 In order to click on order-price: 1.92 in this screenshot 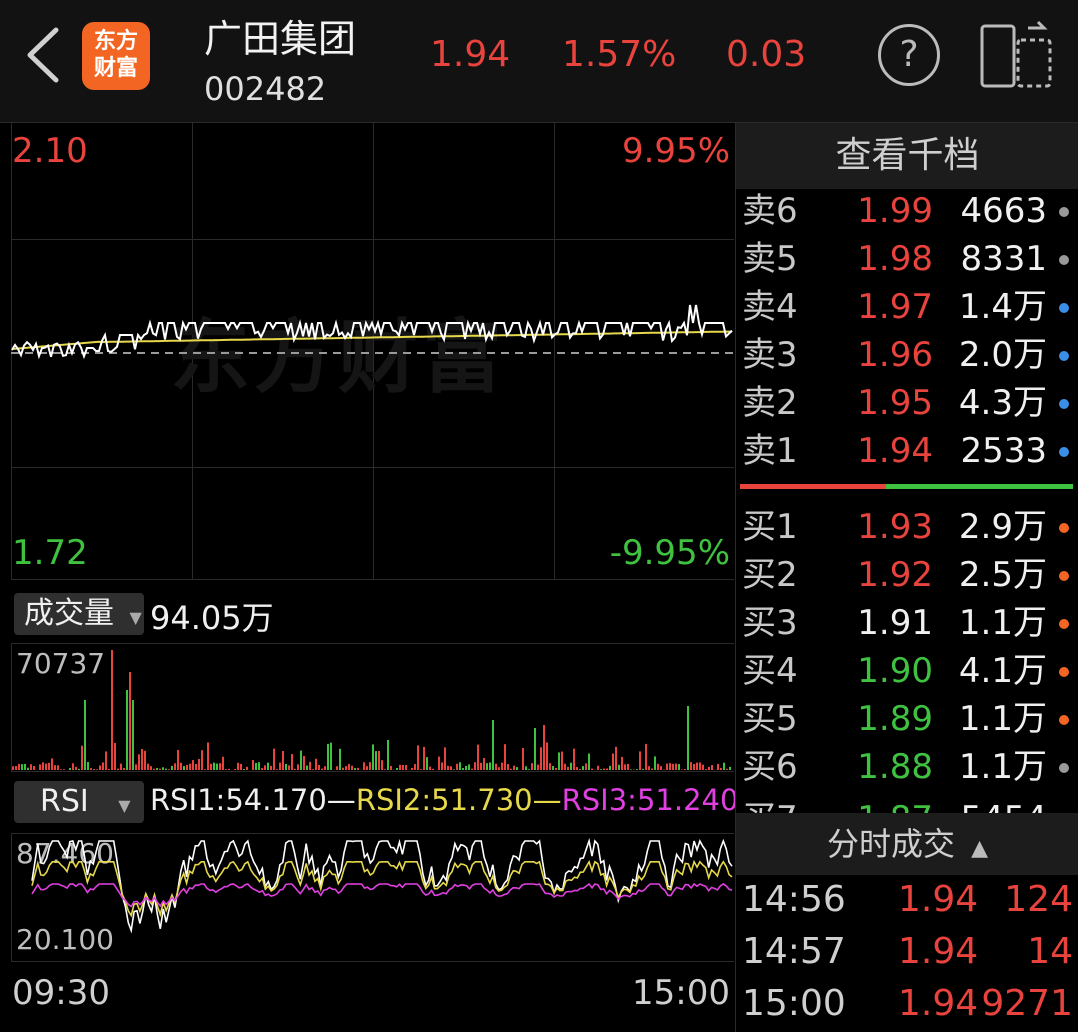, I will do `click(895, 575)`.